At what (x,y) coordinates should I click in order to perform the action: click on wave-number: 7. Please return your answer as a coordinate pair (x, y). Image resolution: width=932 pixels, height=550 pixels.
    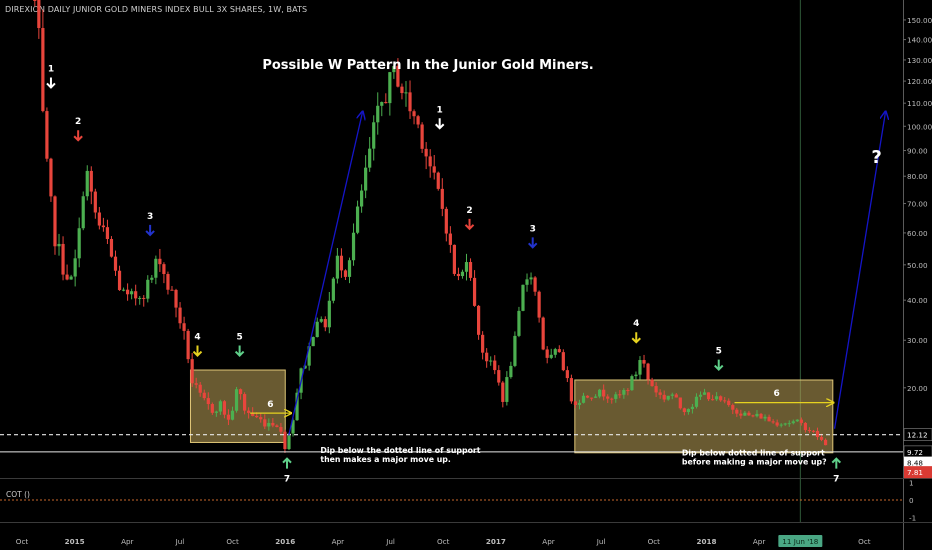
    Looking at the image, I should click on (836, 480).